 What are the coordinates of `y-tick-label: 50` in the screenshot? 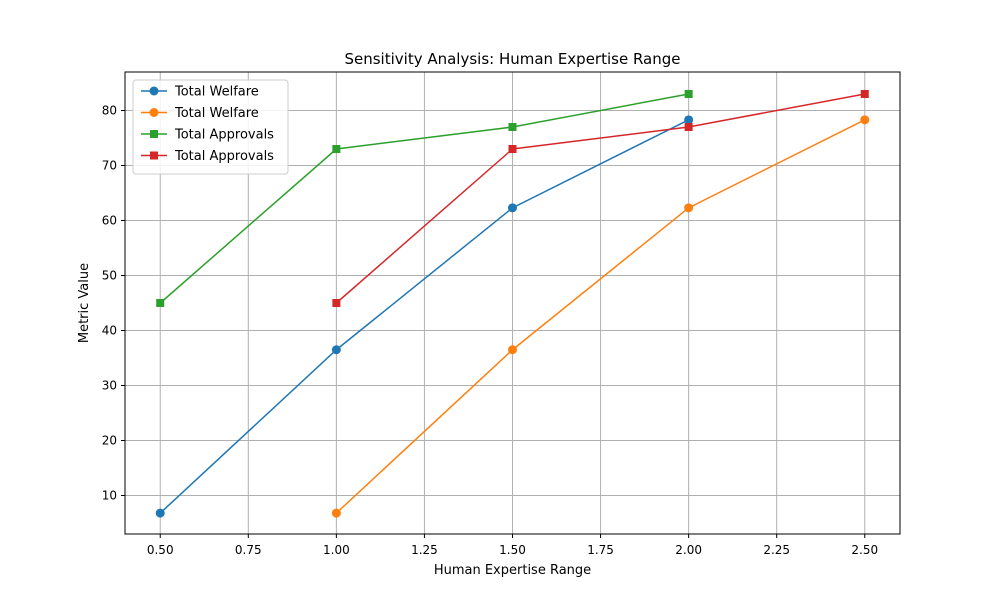 It's located at (109, 276).